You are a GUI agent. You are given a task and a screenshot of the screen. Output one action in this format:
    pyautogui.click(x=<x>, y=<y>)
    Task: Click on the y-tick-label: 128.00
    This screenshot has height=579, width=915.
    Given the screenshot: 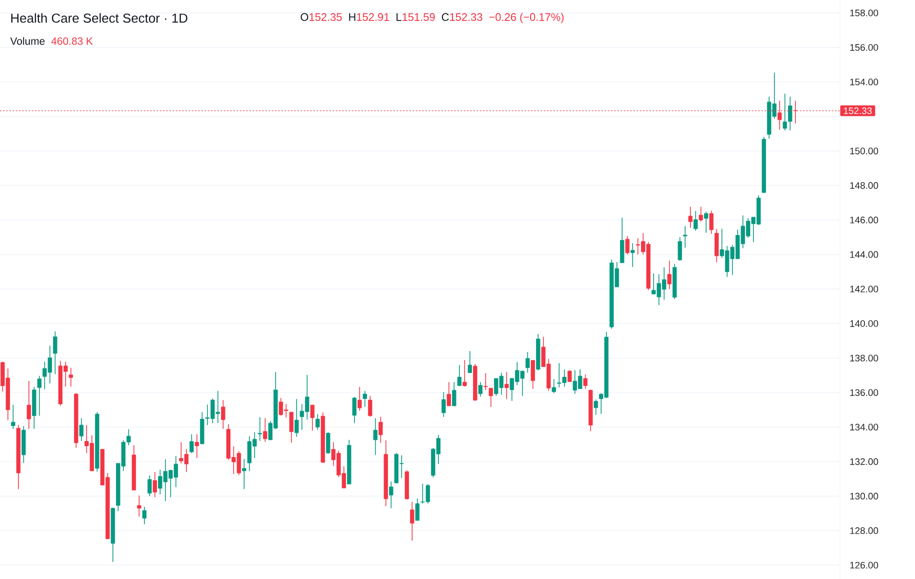 What is the action you would take?
    pyautogui.click(x=864, y=530)
    